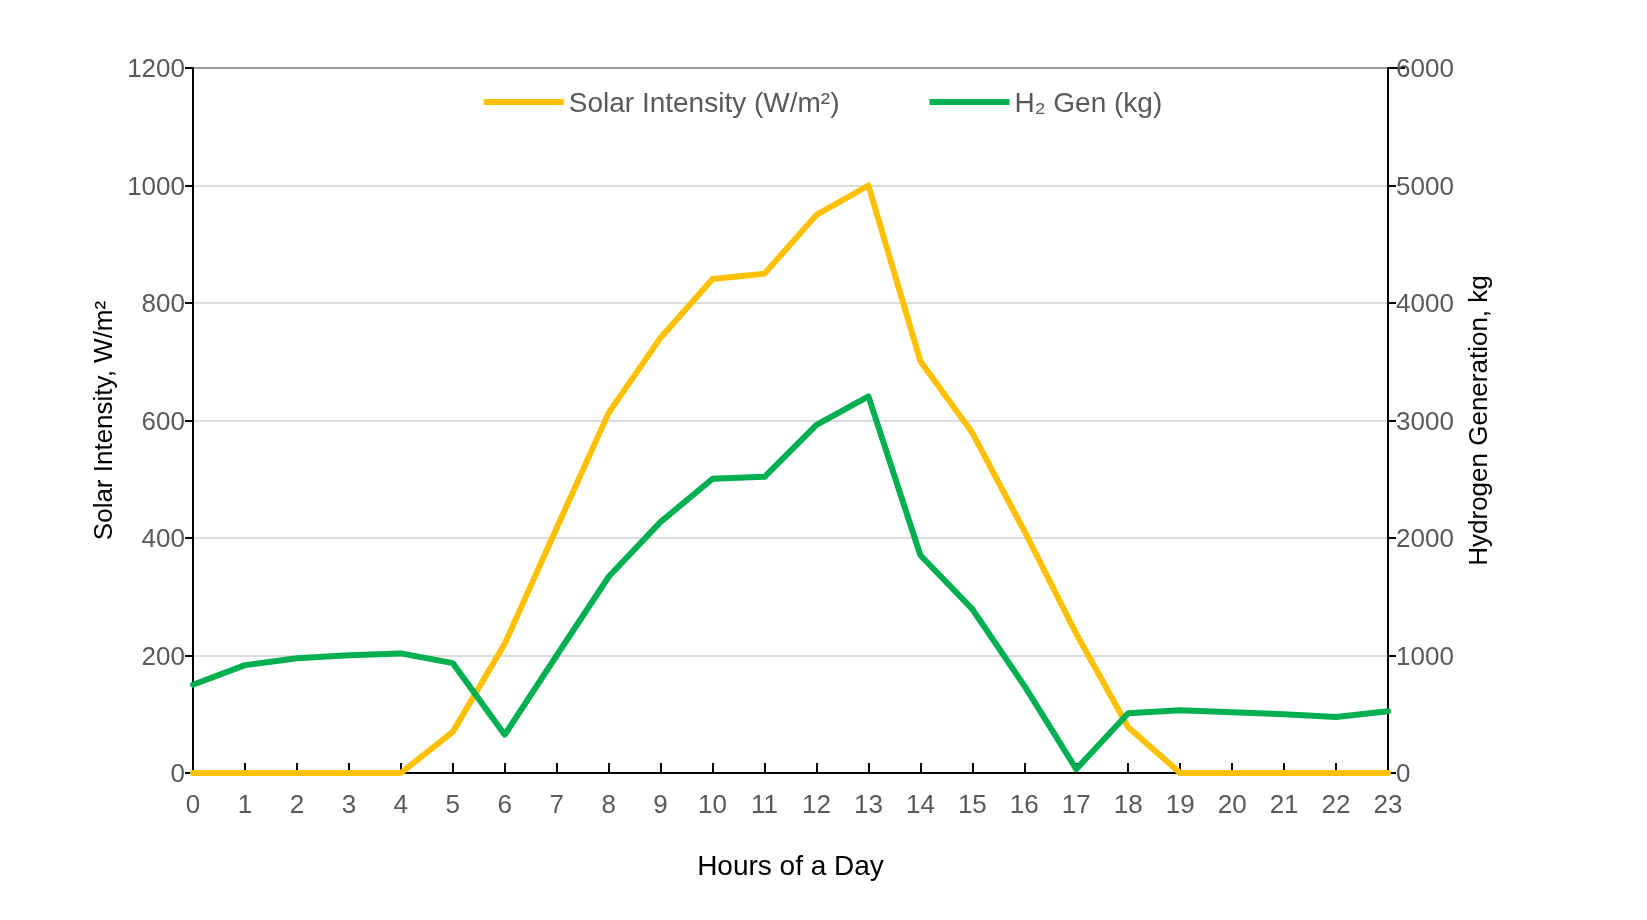 The height and width of the screenshot is (920, 1647). What do you see at coordinates (401, 804) in the screenshot?
I see `x-tick-label: 4` at bounding box center [401, 804].